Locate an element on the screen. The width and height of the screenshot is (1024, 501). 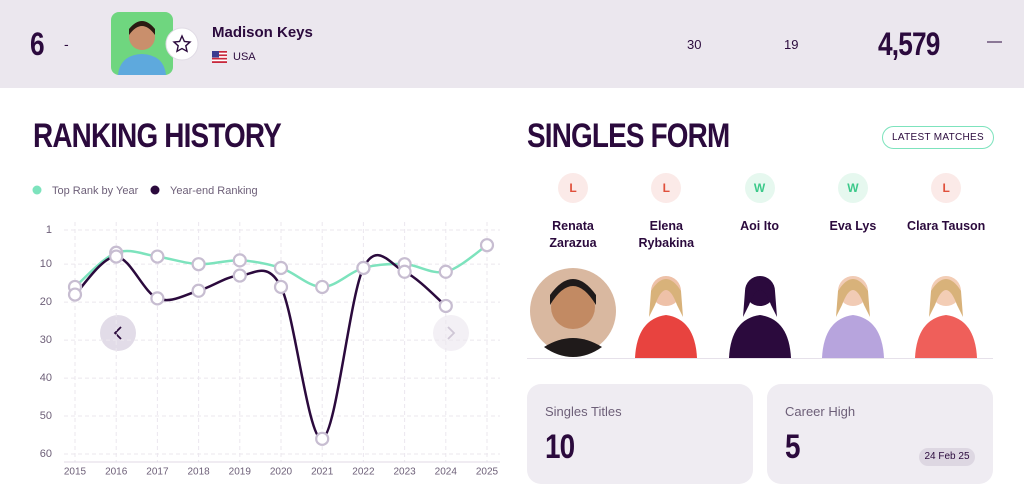
y-tick-label: 30 is located at coordinates (46, 340).